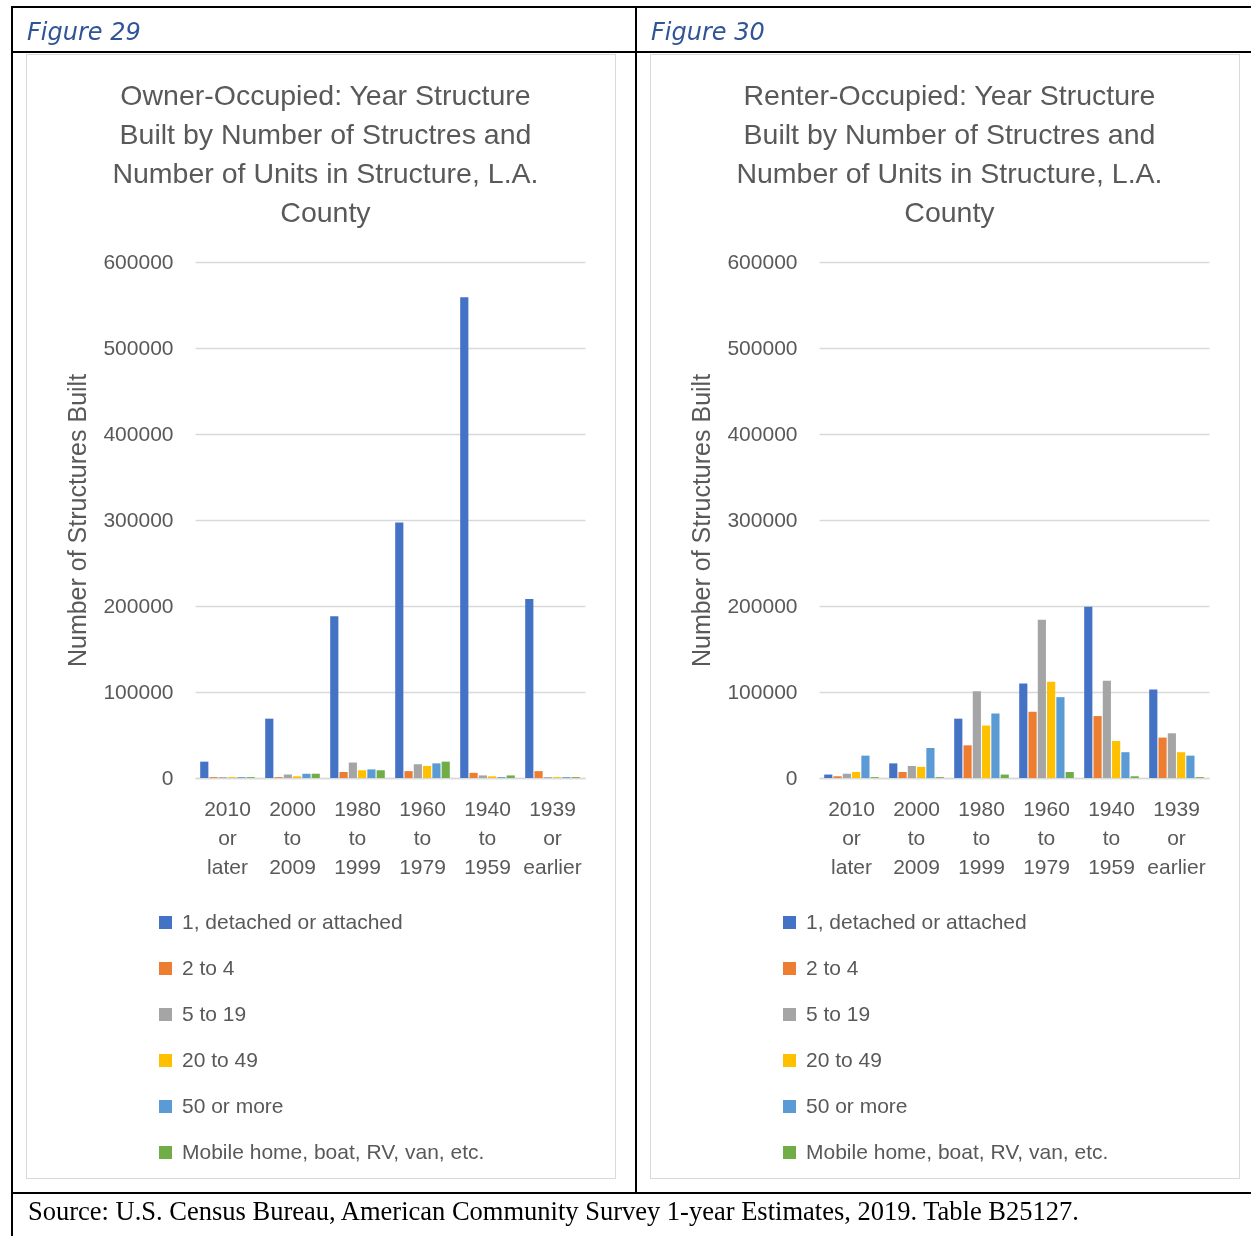  I want to click on caption: Figure 30, so click(708, 32).